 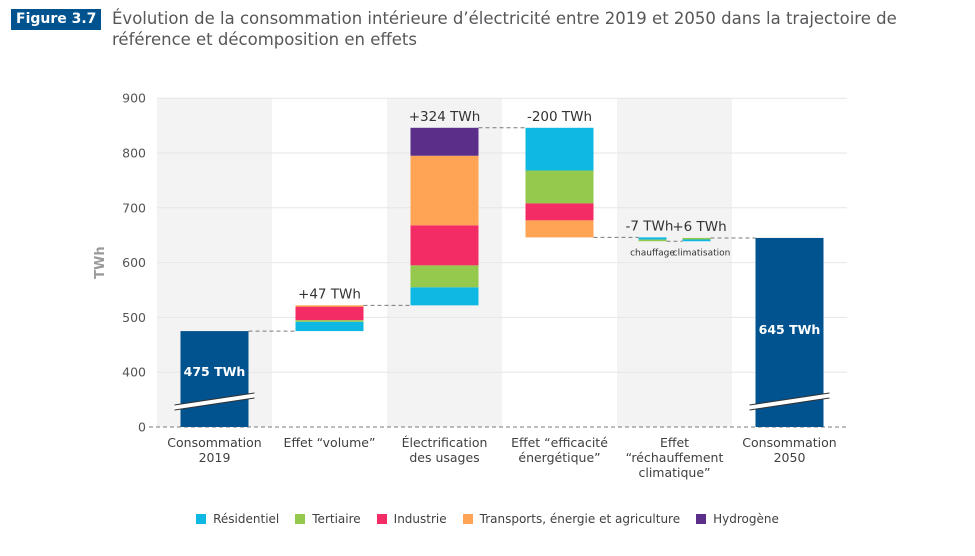 What do you see at coordinates (445, 442) in the screenshot?
I see `x-category-label: Électrification` at bounding box center [445, 442].